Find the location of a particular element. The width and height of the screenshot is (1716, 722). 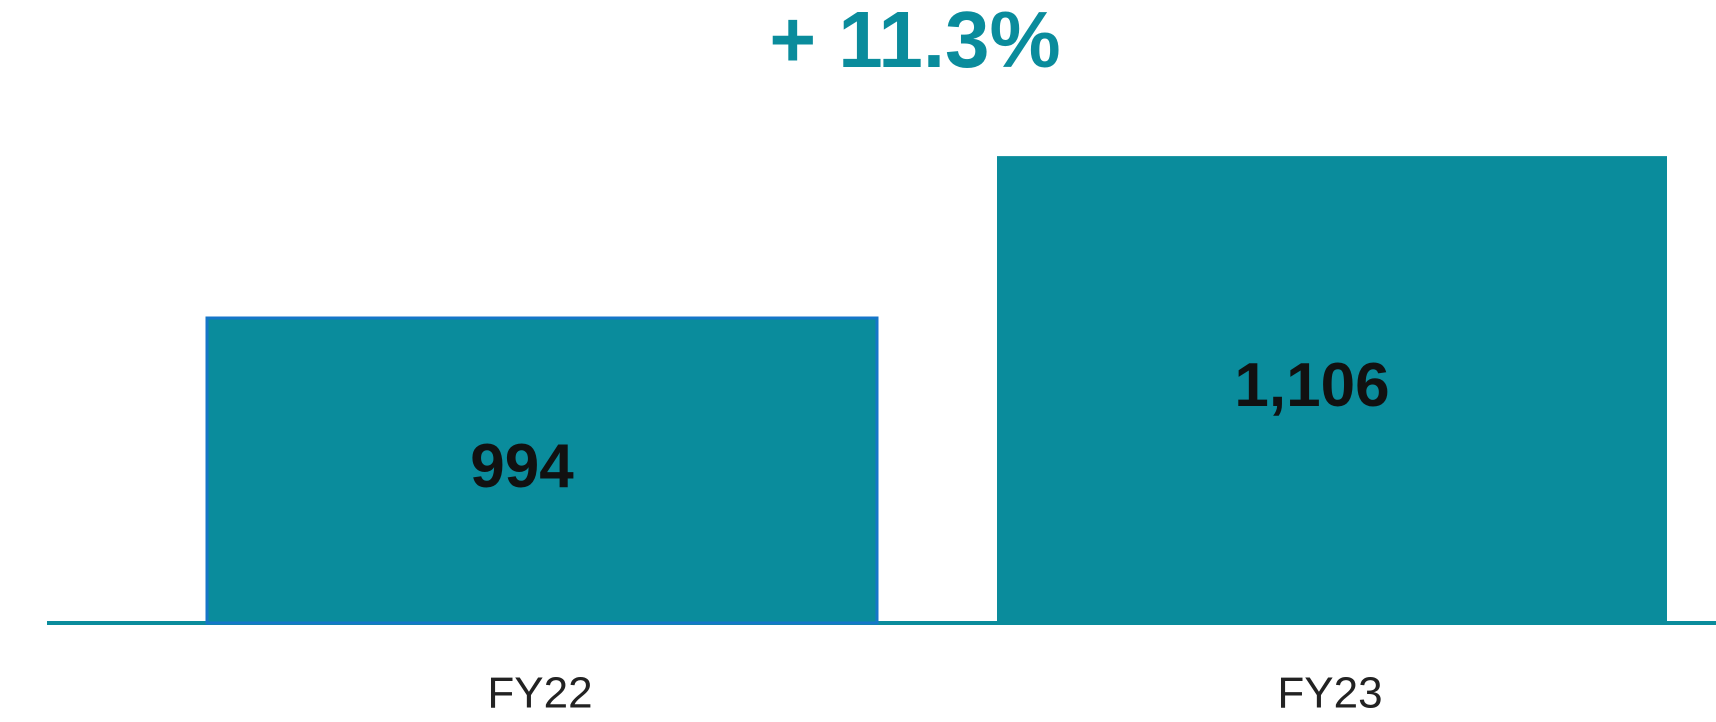

x-tick-label: FY22 is located at coordinates (539, 693).